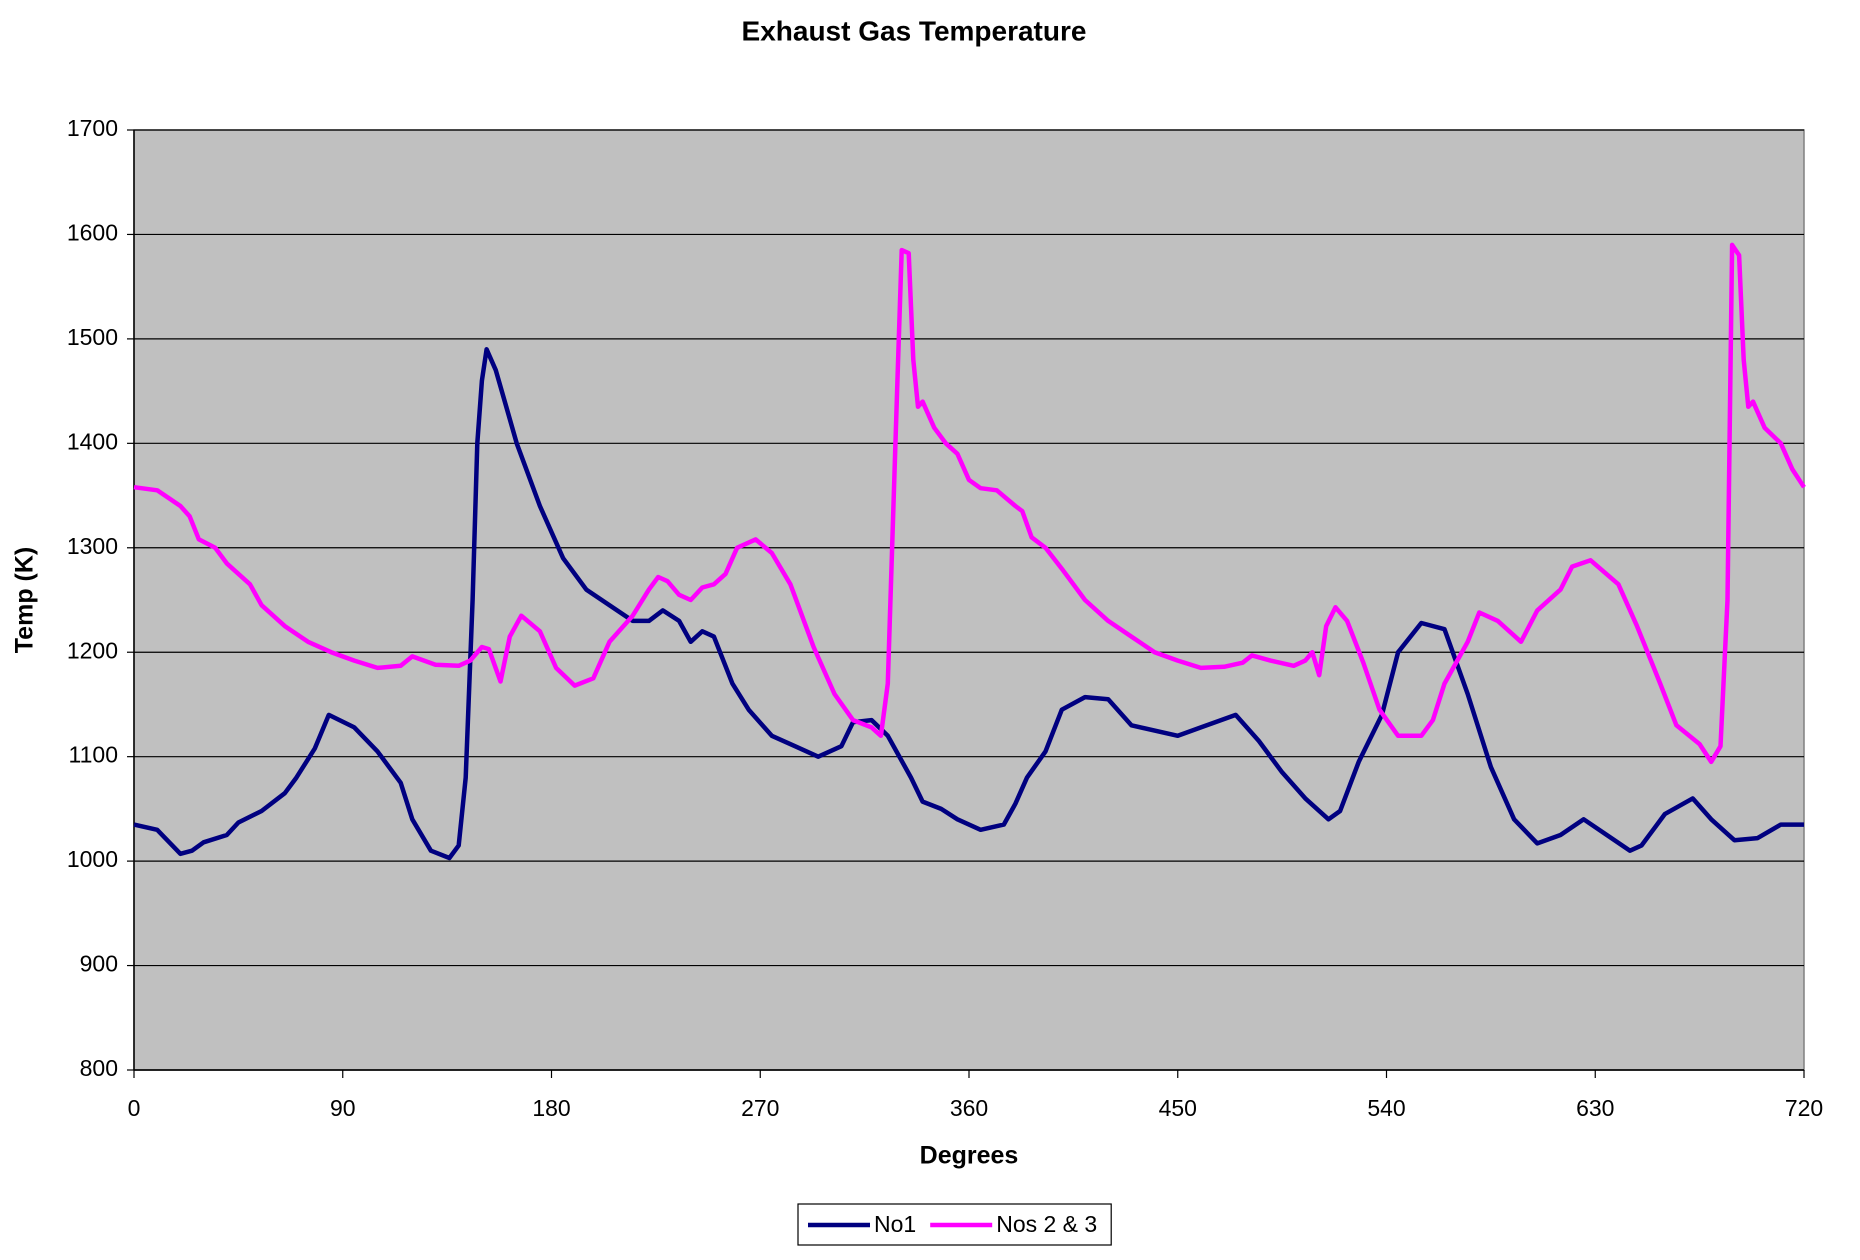 Image resolution: width=1860 pixels, height=1260 pixels. I want to click on x-tick-label: 0, so click(134, 1108).